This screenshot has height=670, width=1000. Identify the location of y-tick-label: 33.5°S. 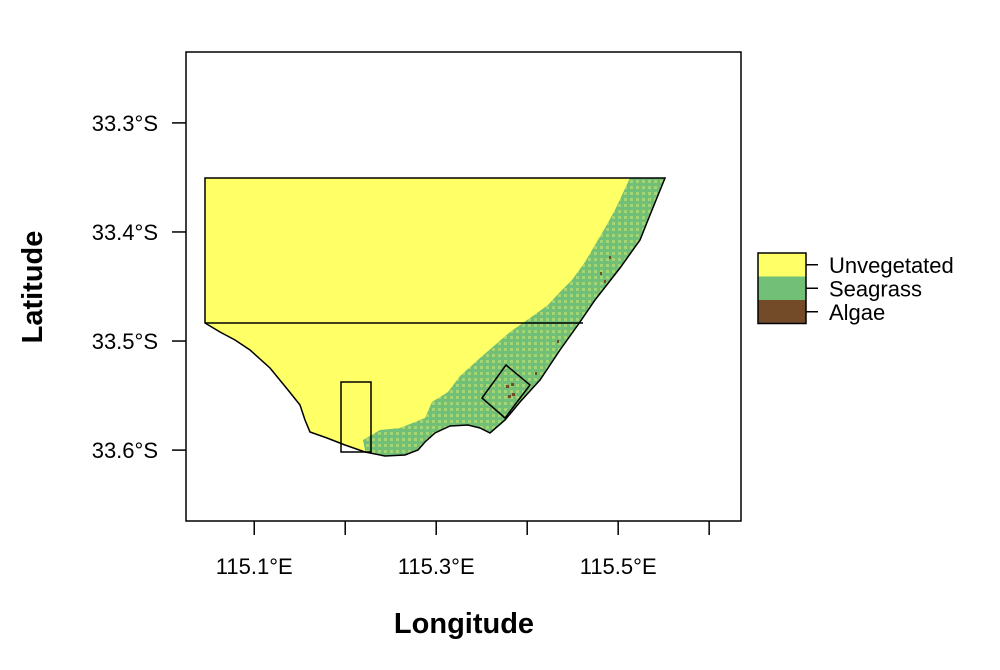
(125, 341).